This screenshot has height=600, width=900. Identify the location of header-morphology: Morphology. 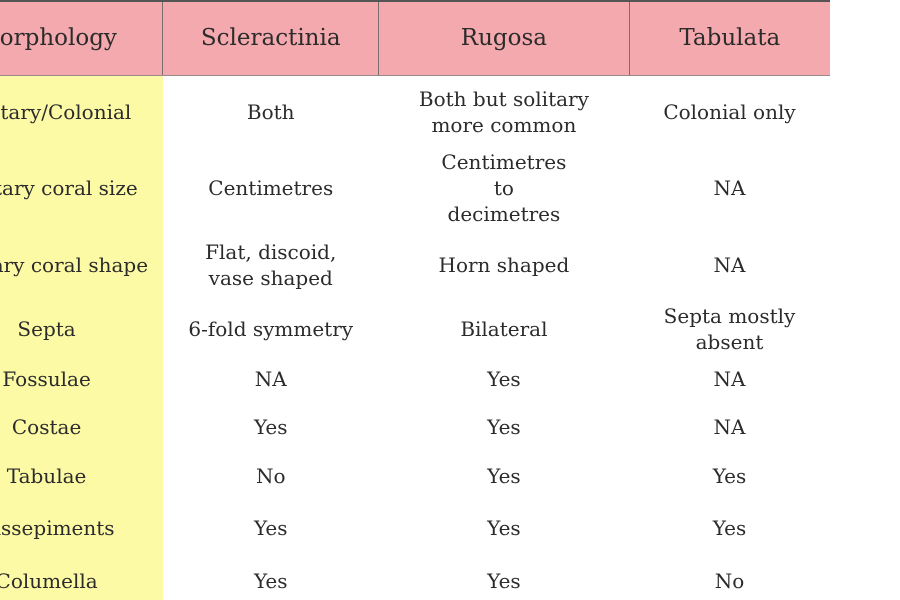
(81, 38).